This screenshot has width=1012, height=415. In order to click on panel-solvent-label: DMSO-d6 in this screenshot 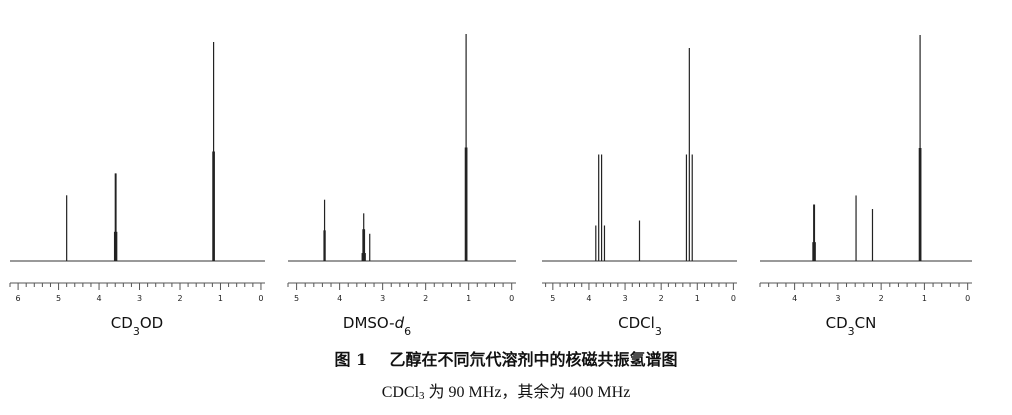, I will do `click(377, 326)`.